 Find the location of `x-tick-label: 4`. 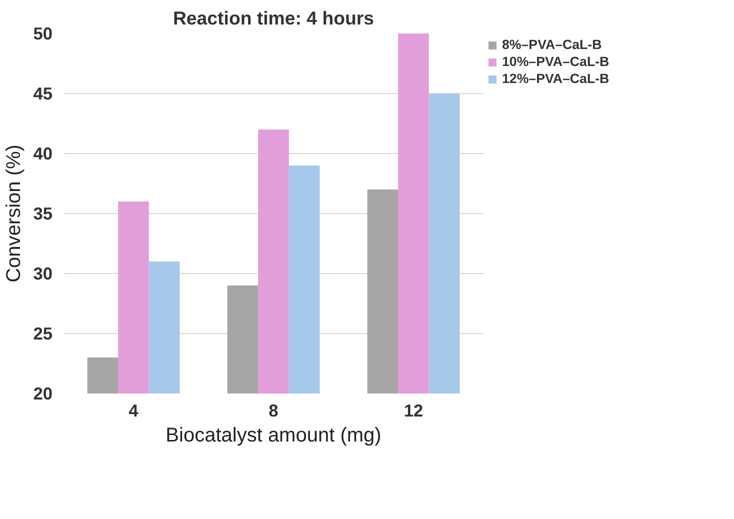

x-tick-label: 4 is located at coordinates (133, 410).